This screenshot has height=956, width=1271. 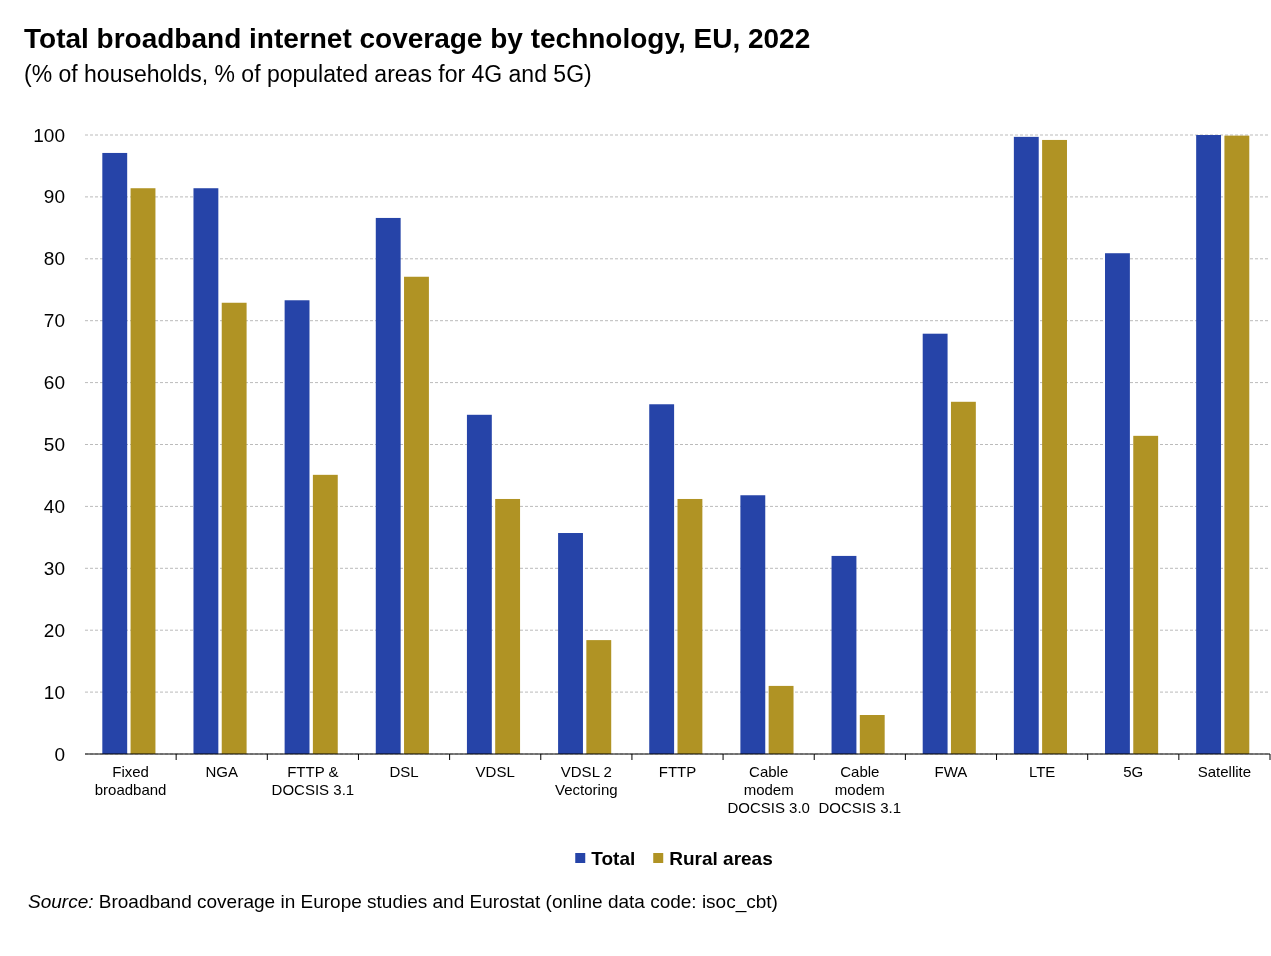 I want to click on y-tick-label: 20, so click(x=54, y=630).